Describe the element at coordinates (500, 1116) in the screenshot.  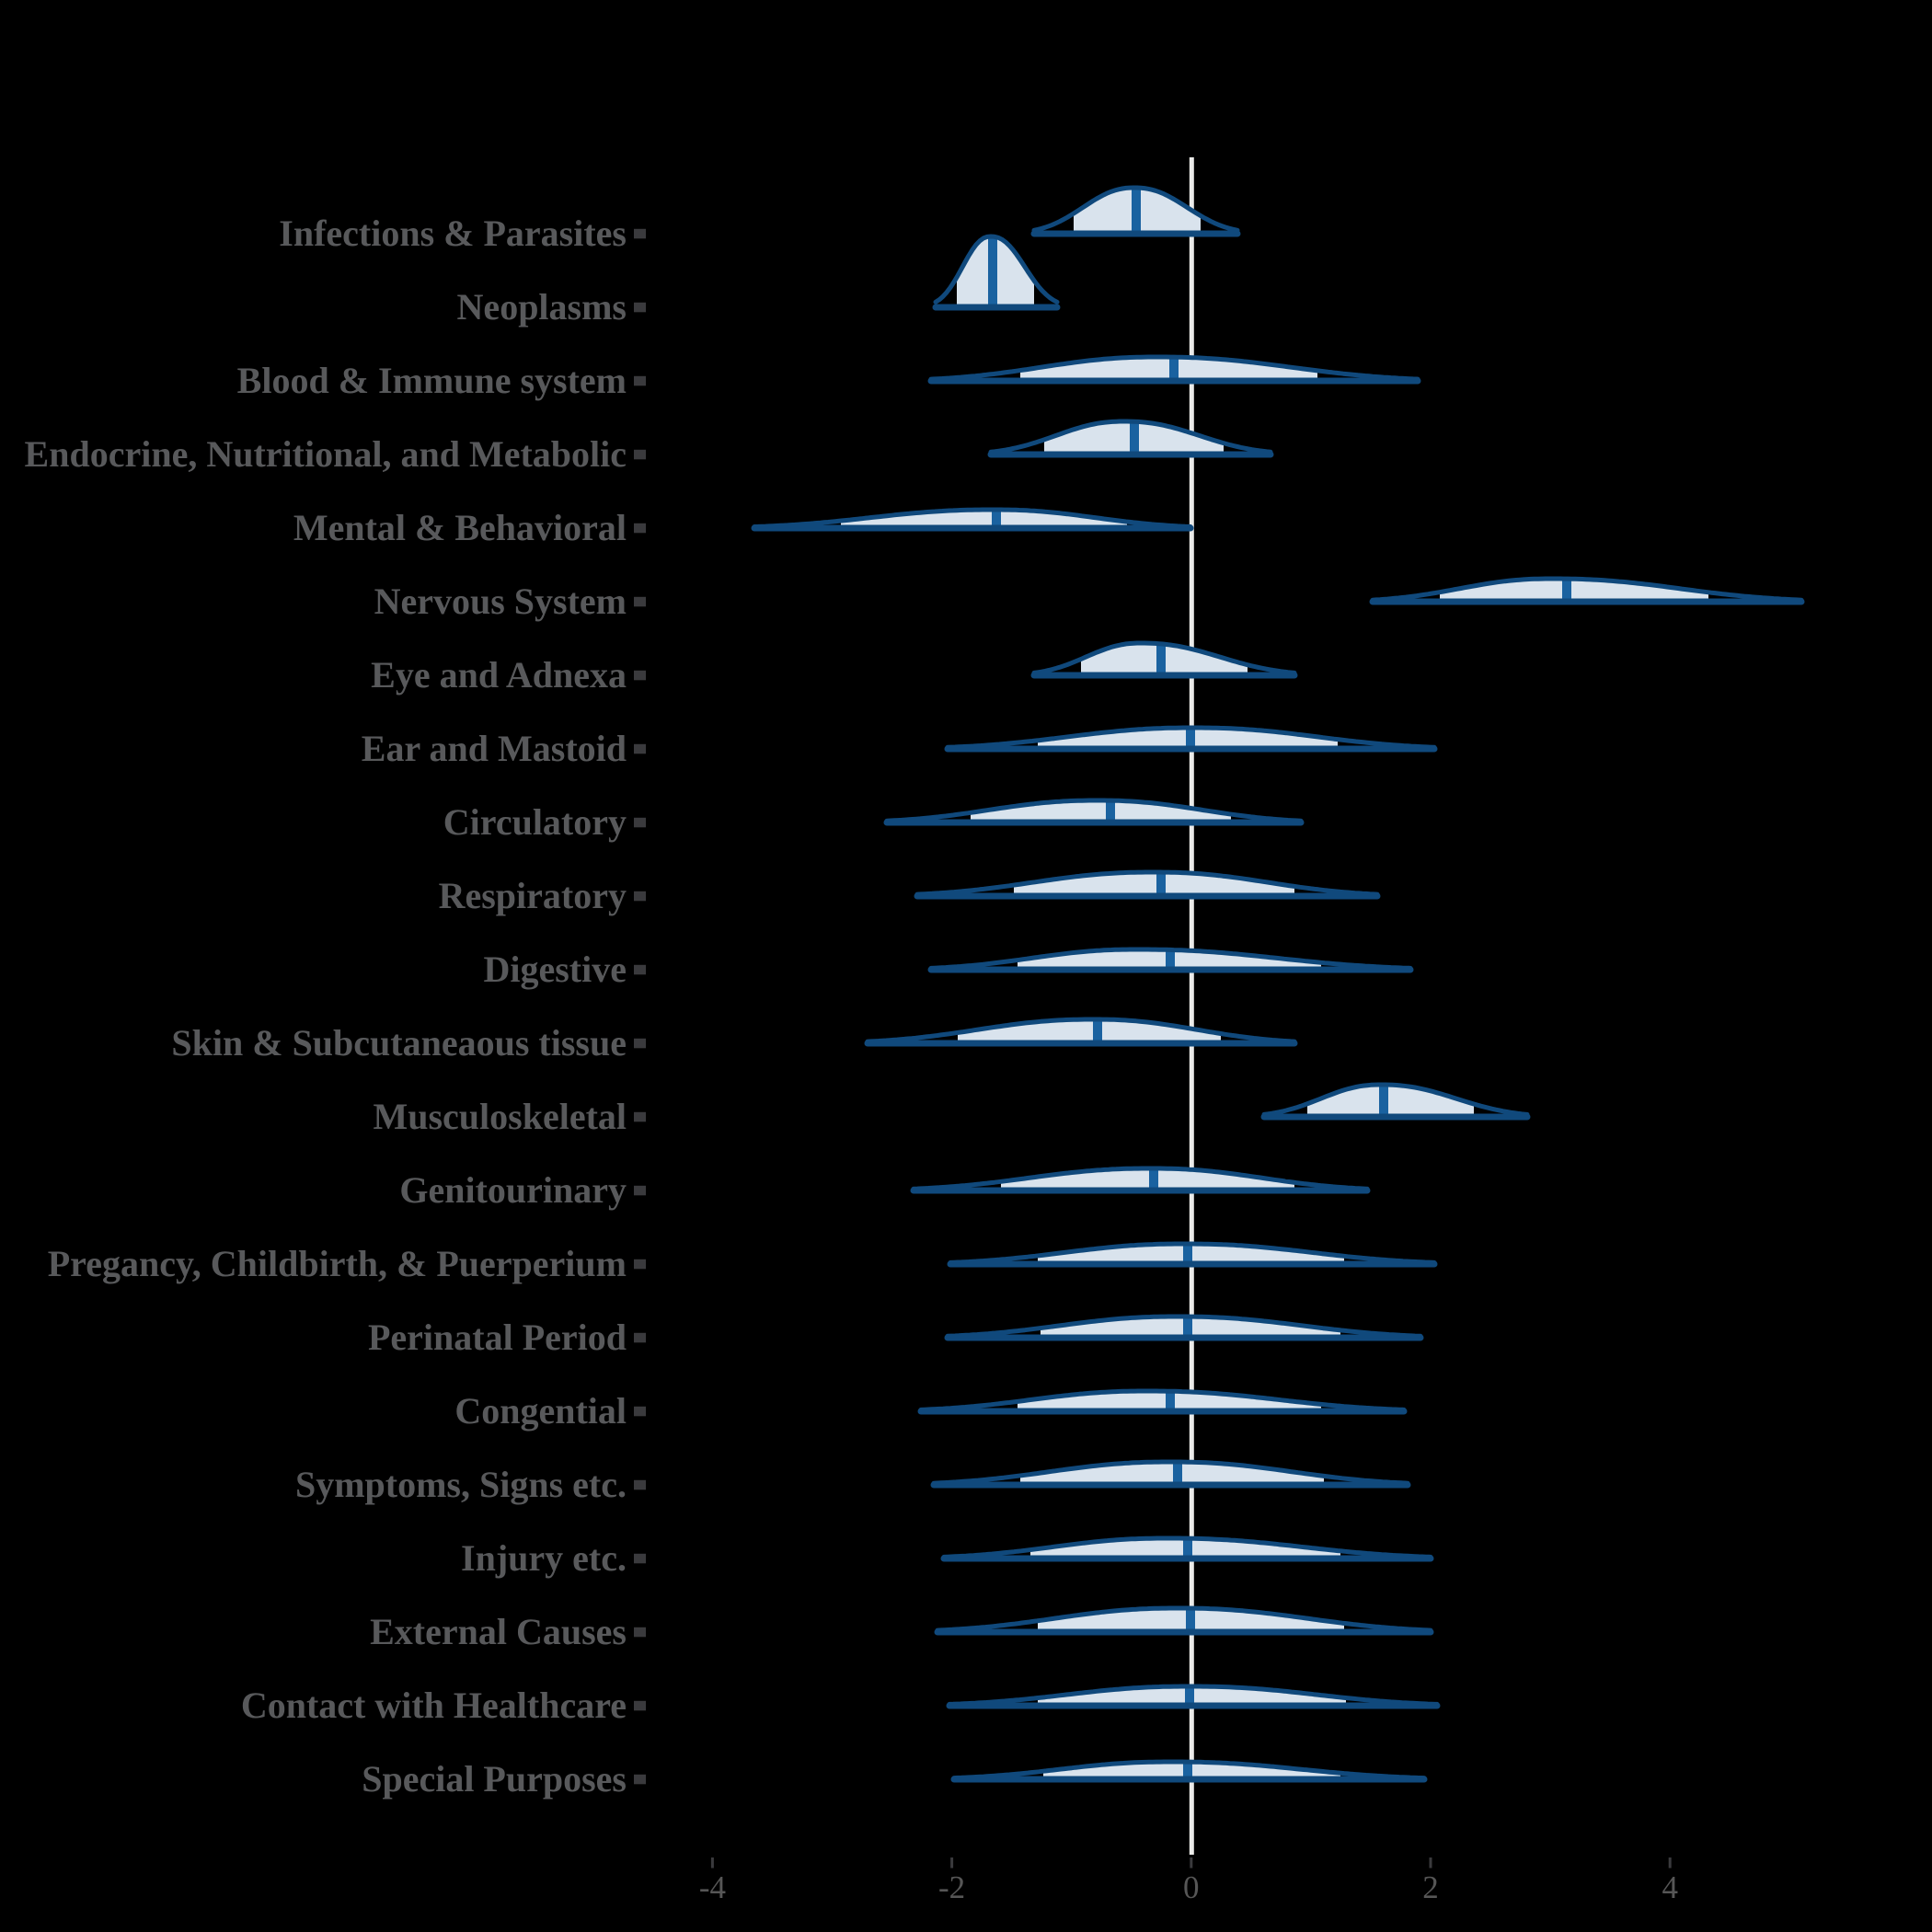
I see `svg-text: Musculoskeletal` at that location.